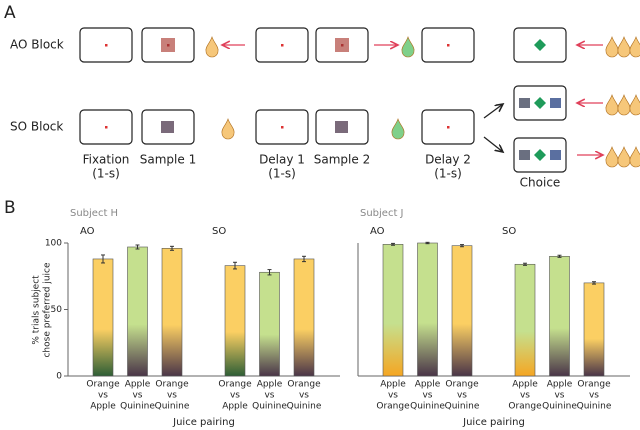 The image size is (640, 430). Describe the element at coordinates (448, 160) in the screenshot. I see `step-label: Delay 2` at that location.